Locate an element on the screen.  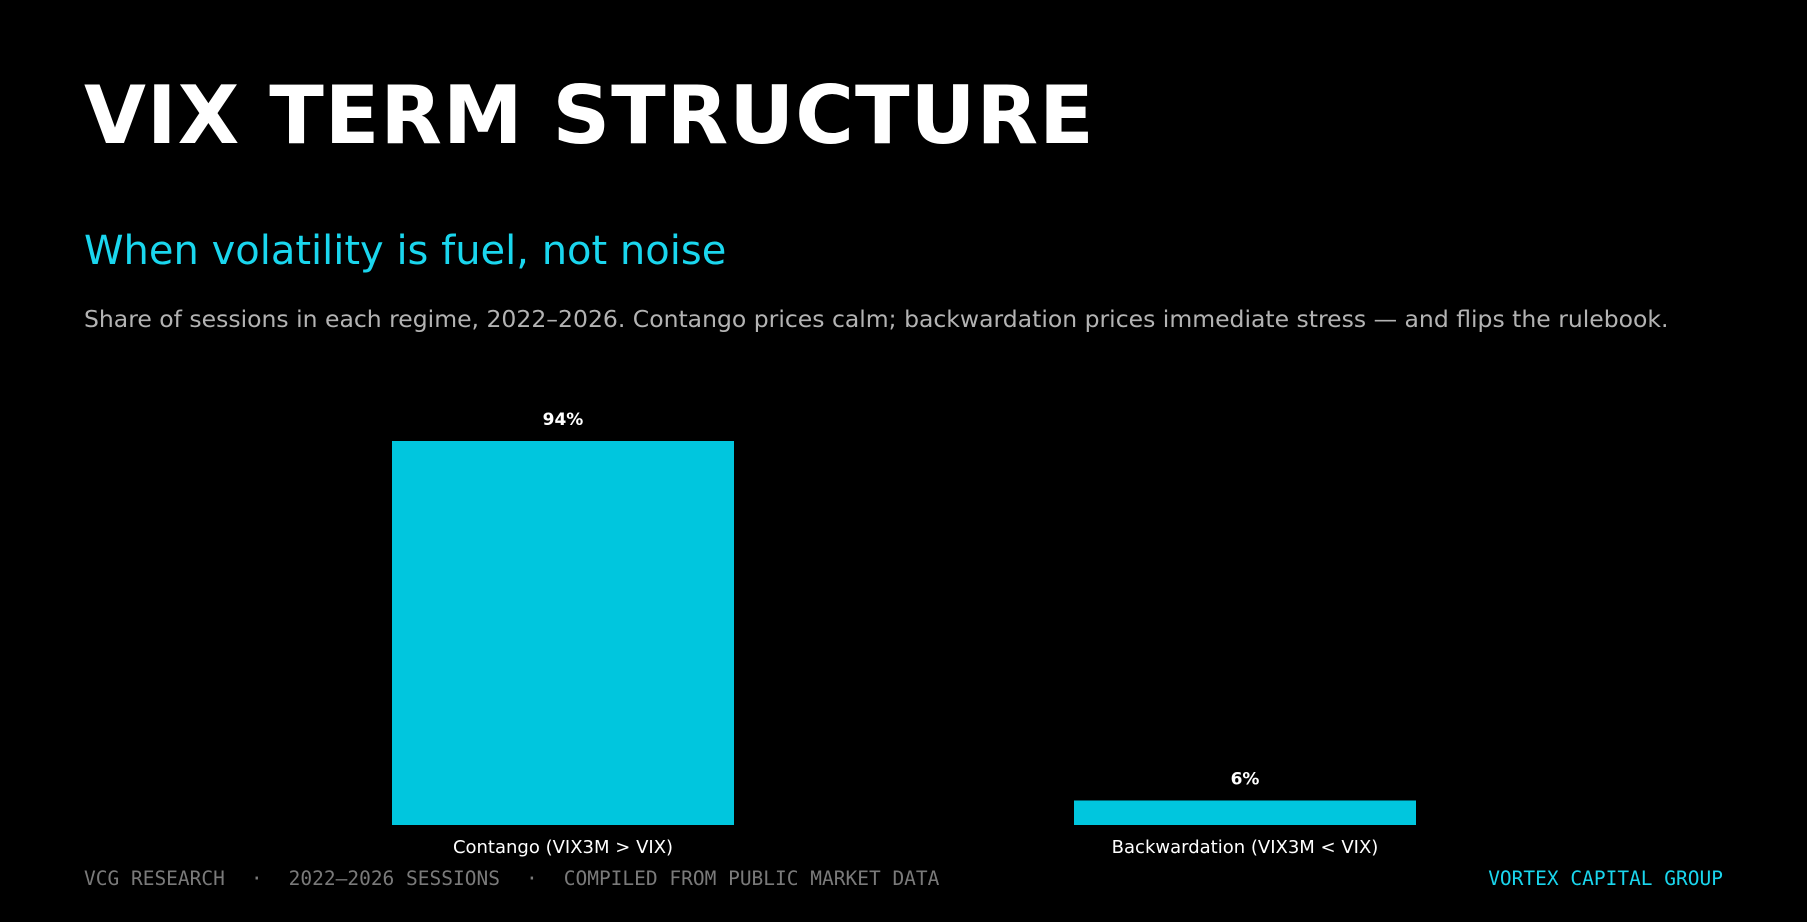
data-label: 6% is located at coordinates (1245, 779).